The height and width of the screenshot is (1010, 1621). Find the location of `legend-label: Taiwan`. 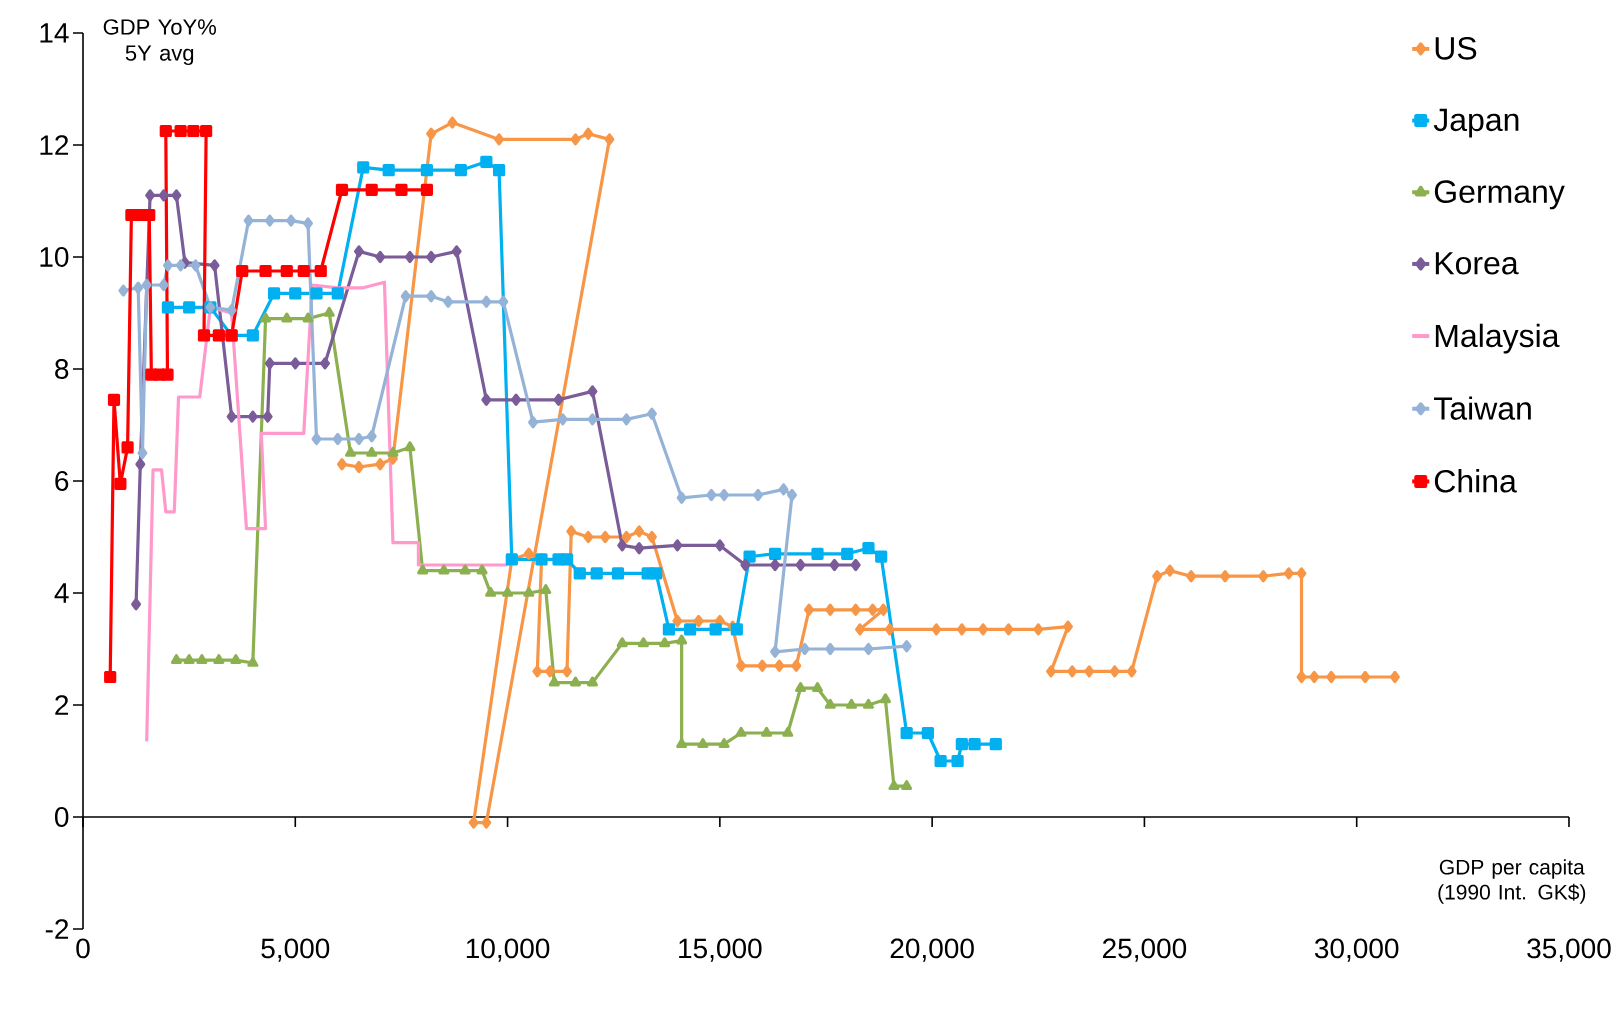

legend-label: Taiwan is located at coordinates (1482, 408).